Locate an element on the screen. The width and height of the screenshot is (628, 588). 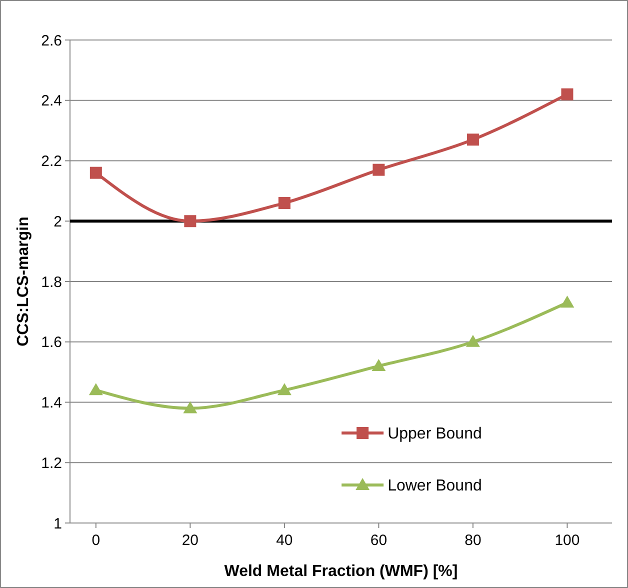
y-tick-label: 1.2 is located at coordinates (51, 463).